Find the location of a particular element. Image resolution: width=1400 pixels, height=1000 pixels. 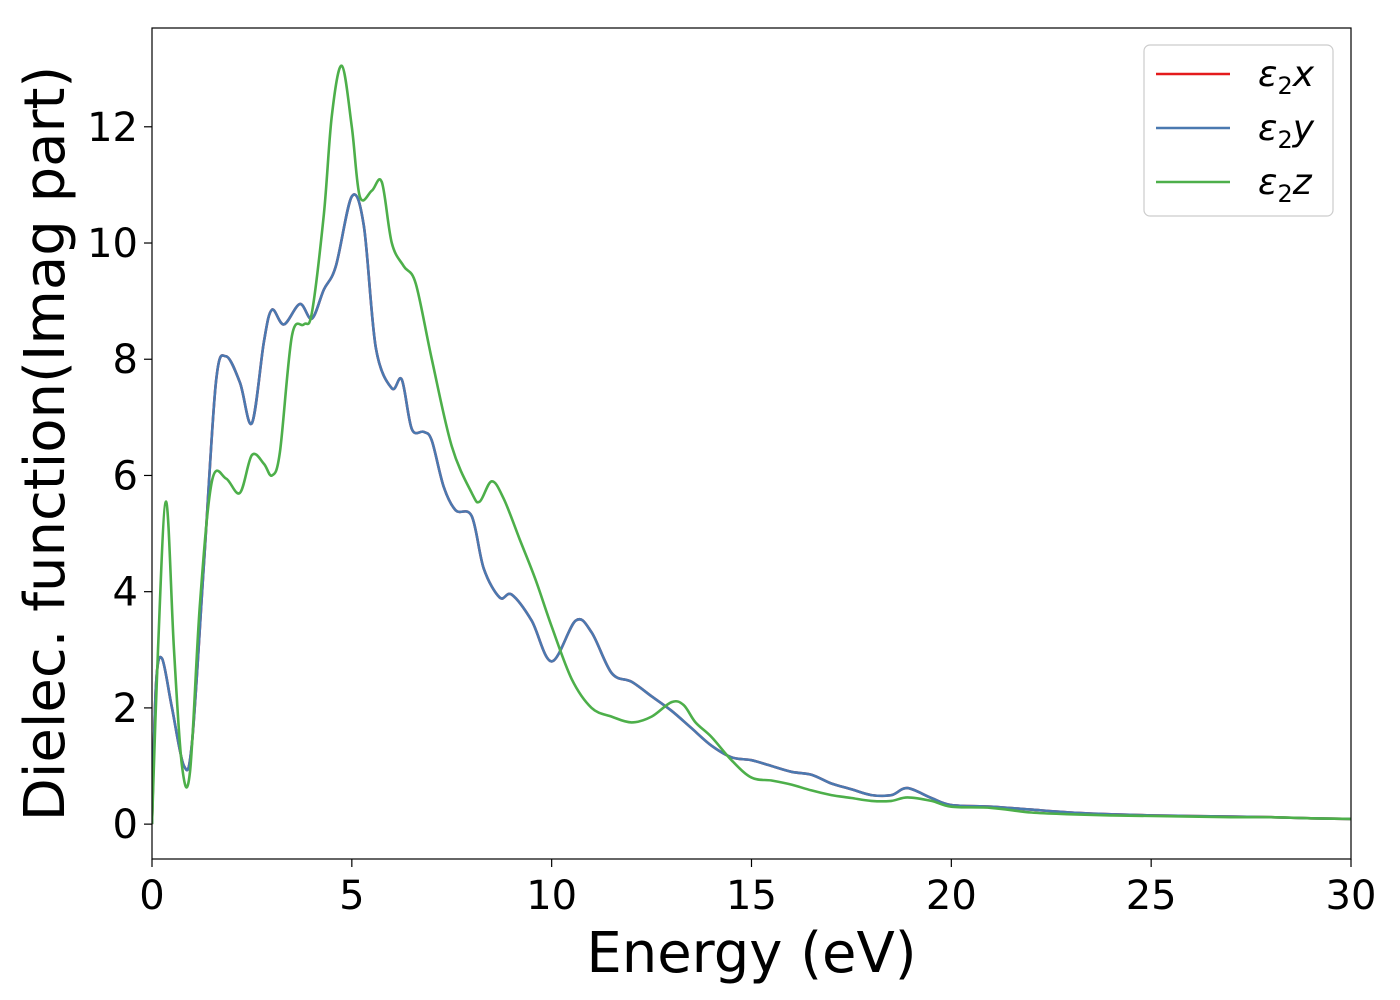

y-axis-ticks: 0 2 4 6 8 10 12 is located at coordinates (119, 476).